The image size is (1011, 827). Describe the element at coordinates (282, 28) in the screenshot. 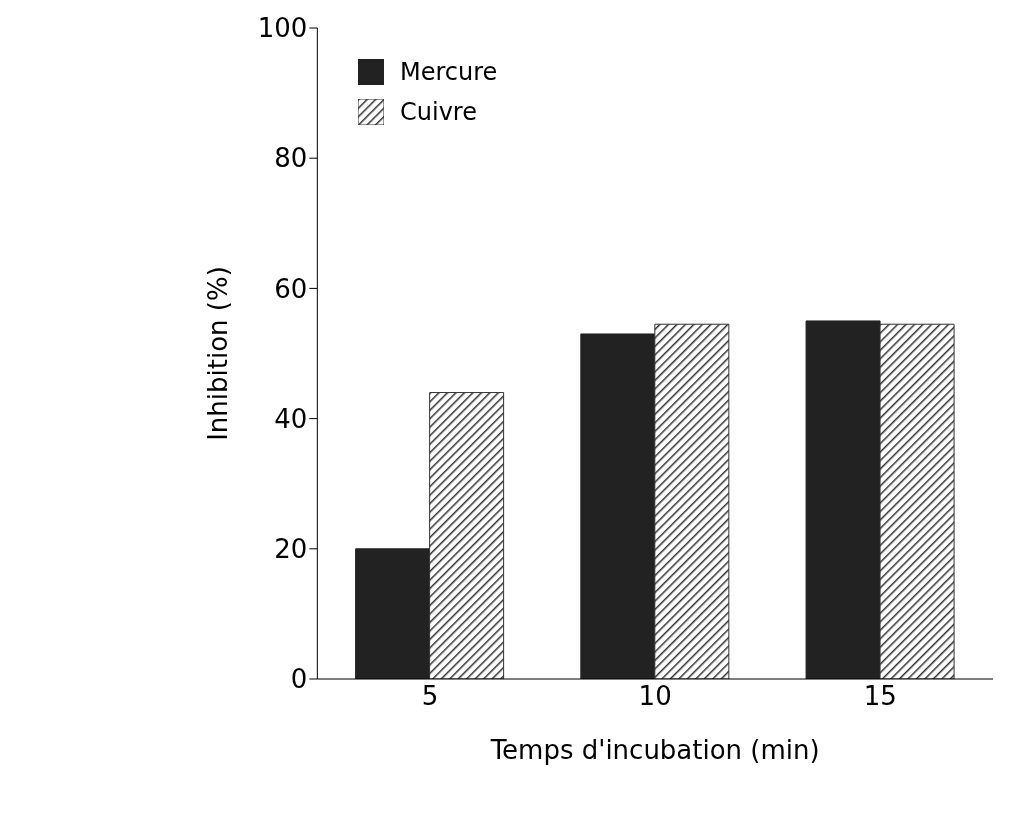

I see `y-tick-label: 100` at that location.